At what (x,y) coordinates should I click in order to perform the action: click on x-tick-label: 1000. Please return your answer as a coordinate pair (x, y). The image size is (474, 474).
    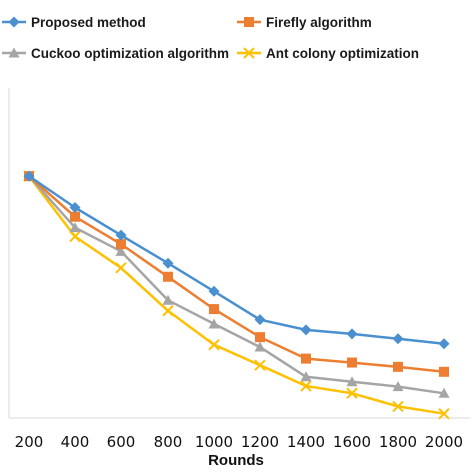
    Looking at the image, I should click on (214, 442).